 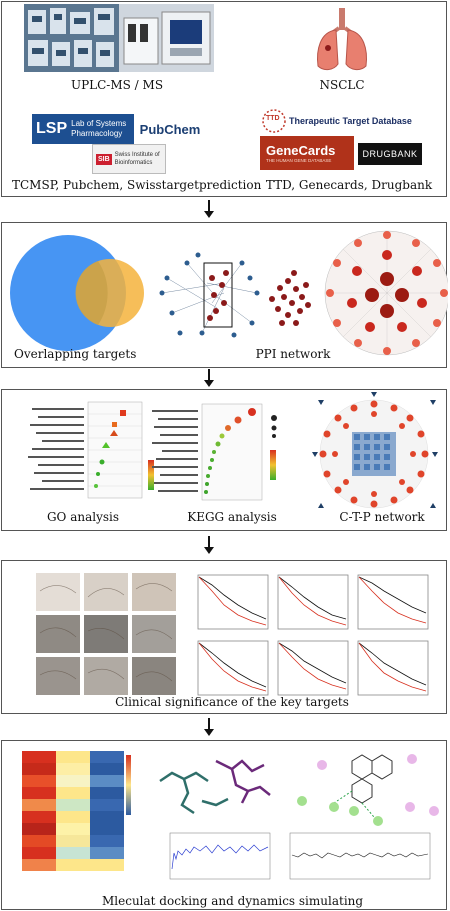 I want to click on lsp-text-line1: Lab of Systems, so click(x=99, y=123).